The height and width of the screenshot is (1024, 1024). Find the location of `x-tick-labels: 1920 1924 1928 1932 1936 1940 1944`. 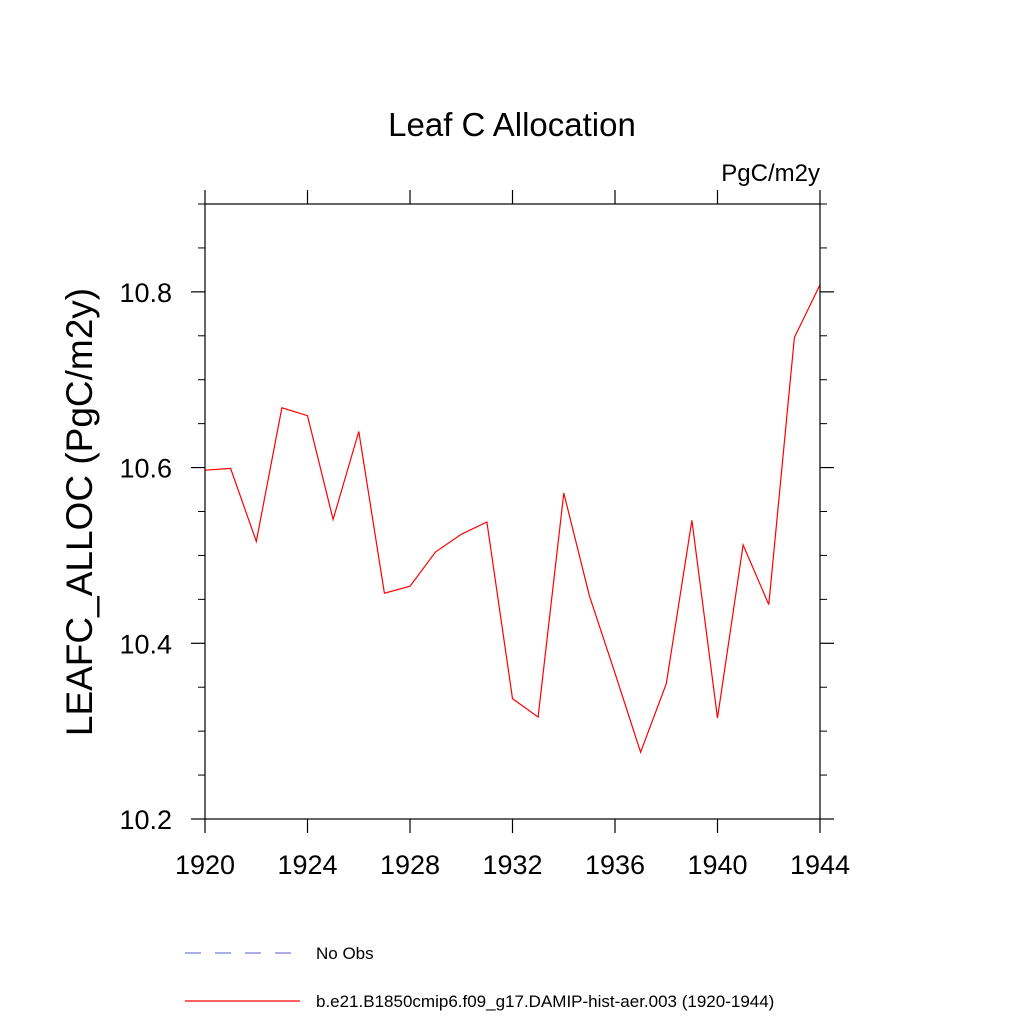

x-tick-labels: 1920 1924 1928 1932 1936 1940 1944 is located at coordinates (512, 865).